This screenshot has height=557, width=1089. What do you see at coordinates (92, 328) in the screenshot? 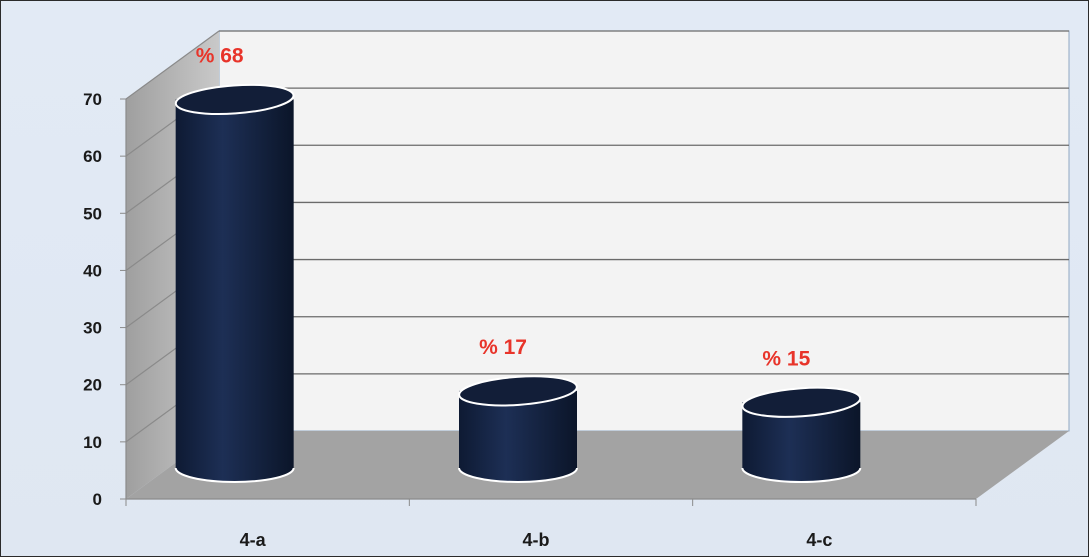
I see `y-tick-label: 30` at bounding box center [92, 328].